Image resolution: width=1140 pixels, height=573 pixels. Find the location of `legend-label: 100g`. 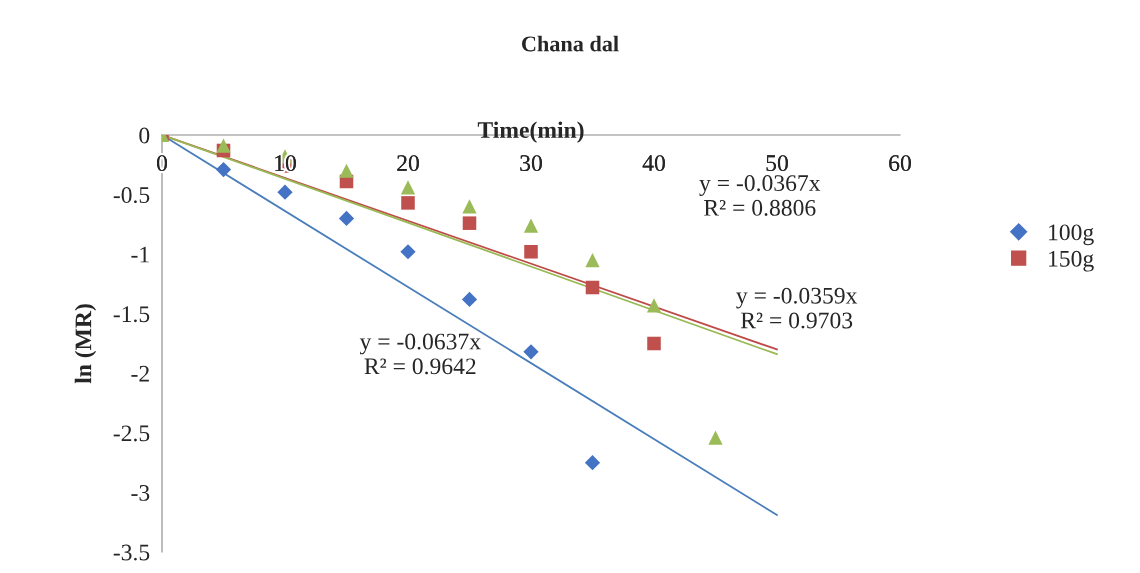

legend-label: 100g is located at coordinates (1071, 235).